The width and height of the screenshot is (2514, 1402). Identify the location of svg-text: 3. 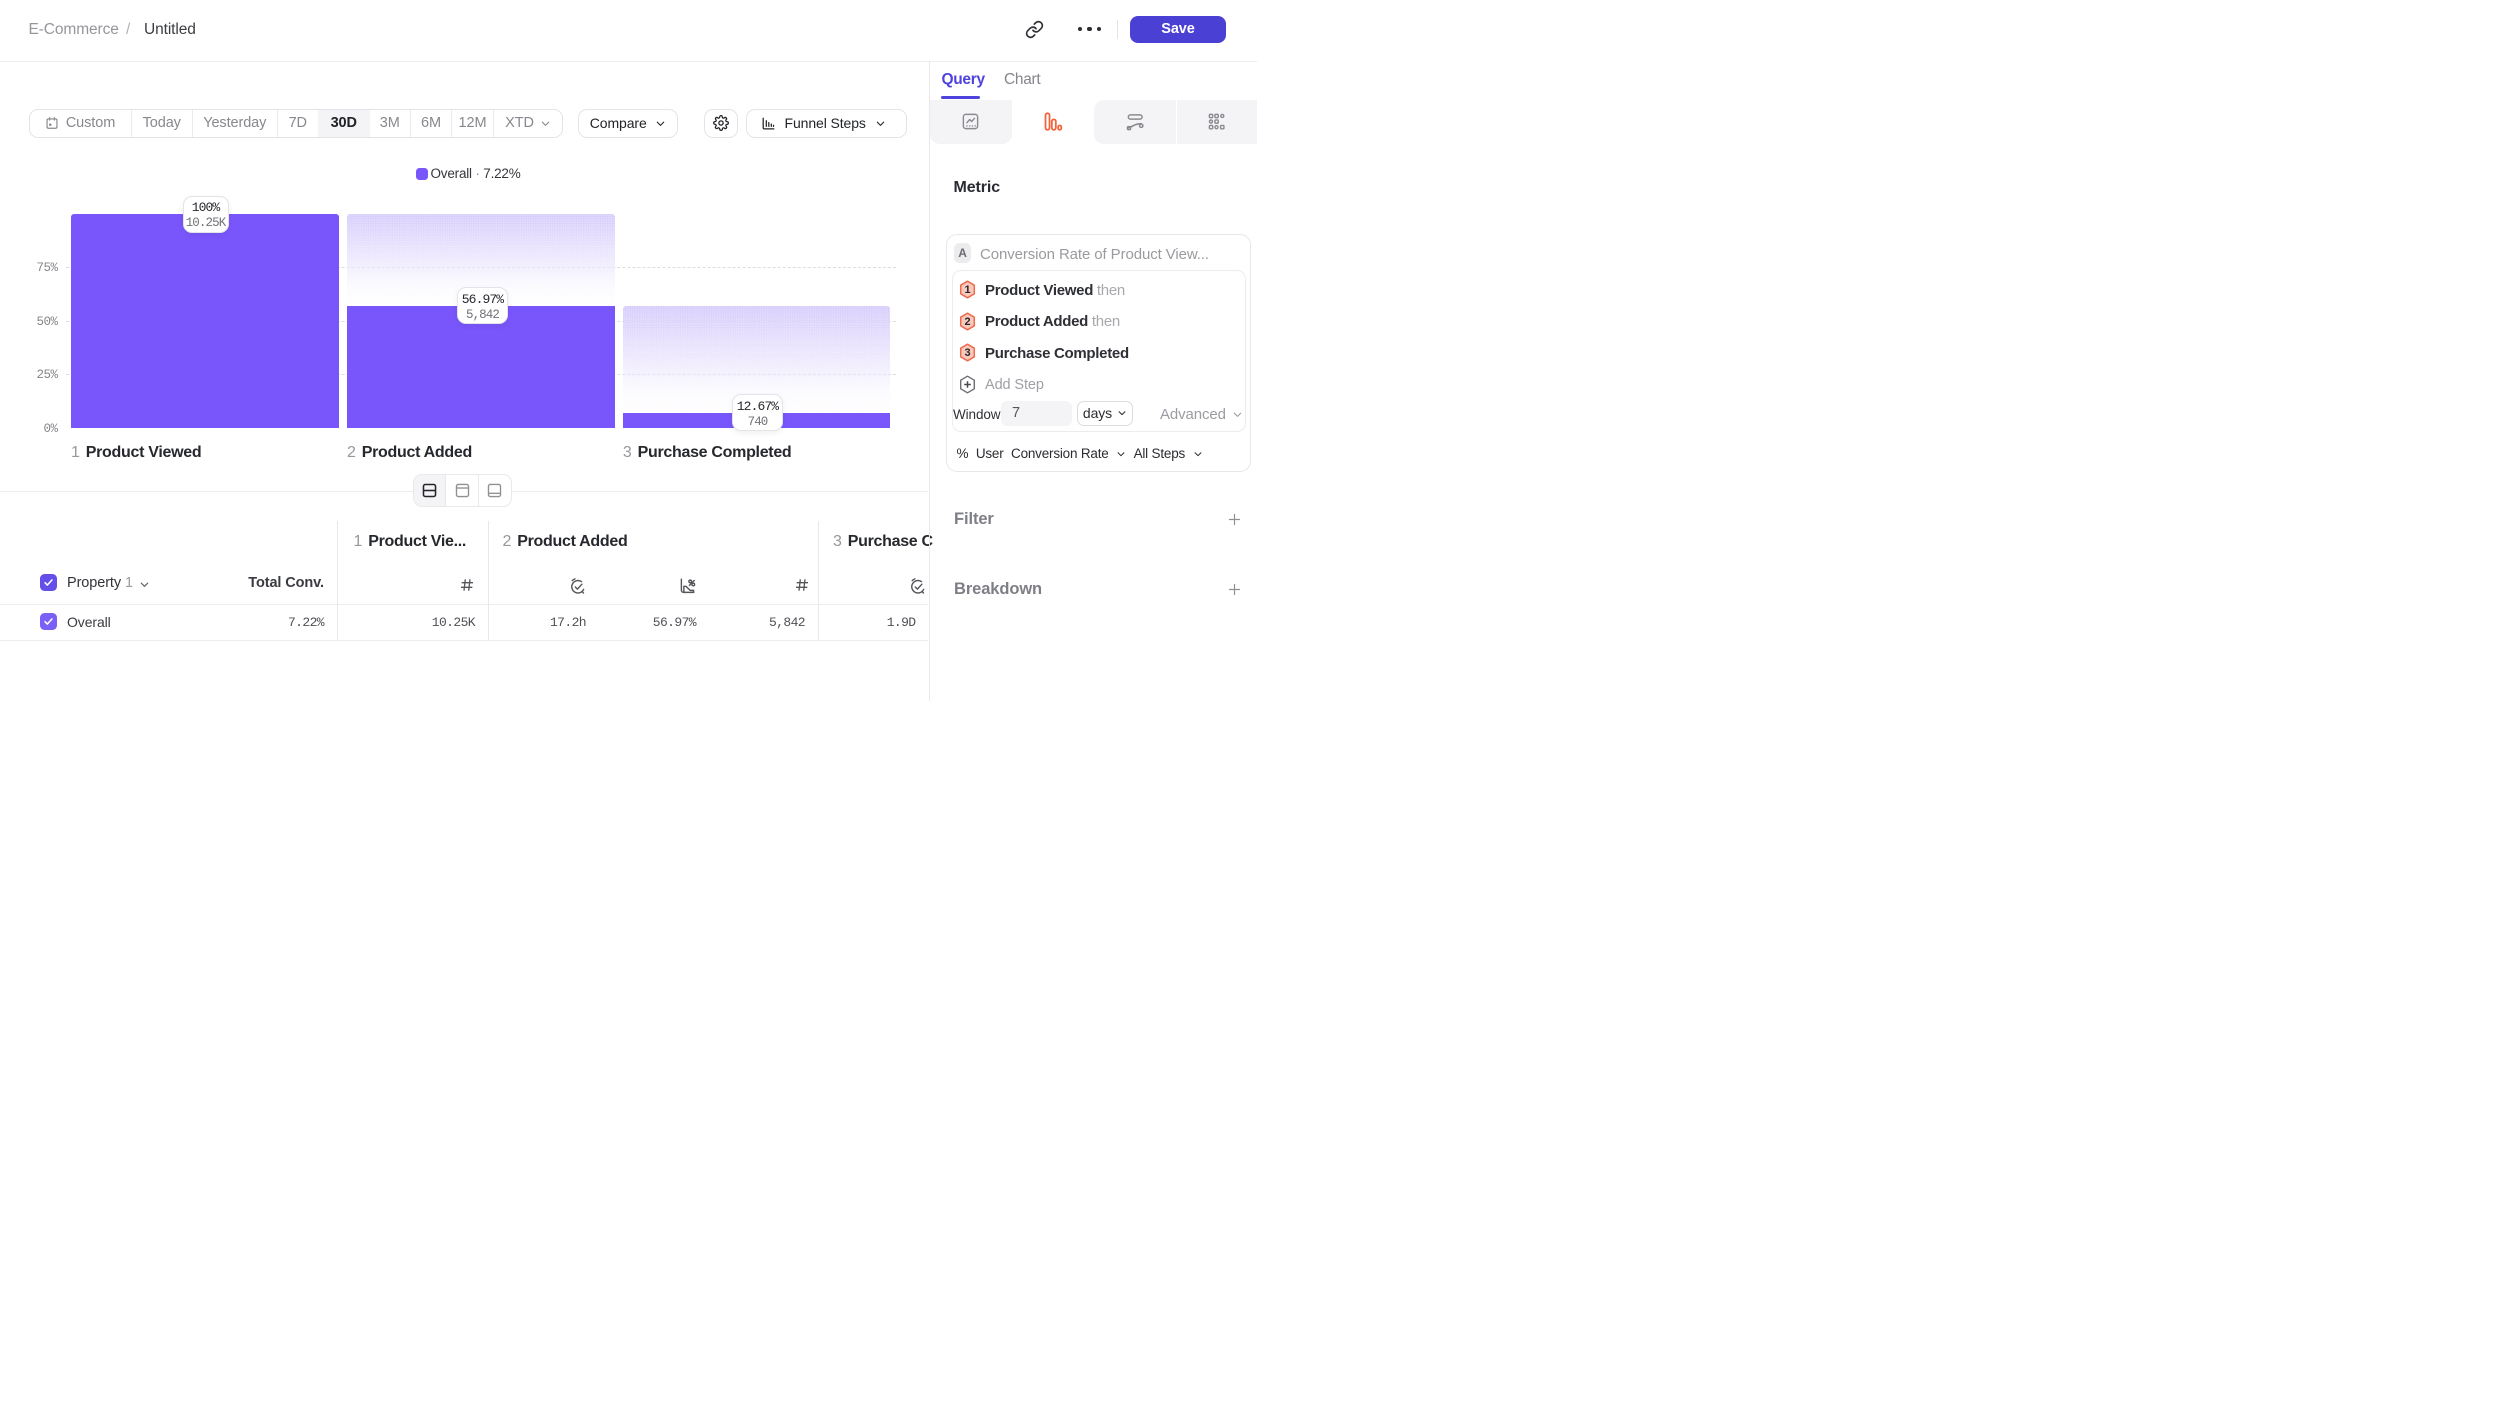
(967, 353).